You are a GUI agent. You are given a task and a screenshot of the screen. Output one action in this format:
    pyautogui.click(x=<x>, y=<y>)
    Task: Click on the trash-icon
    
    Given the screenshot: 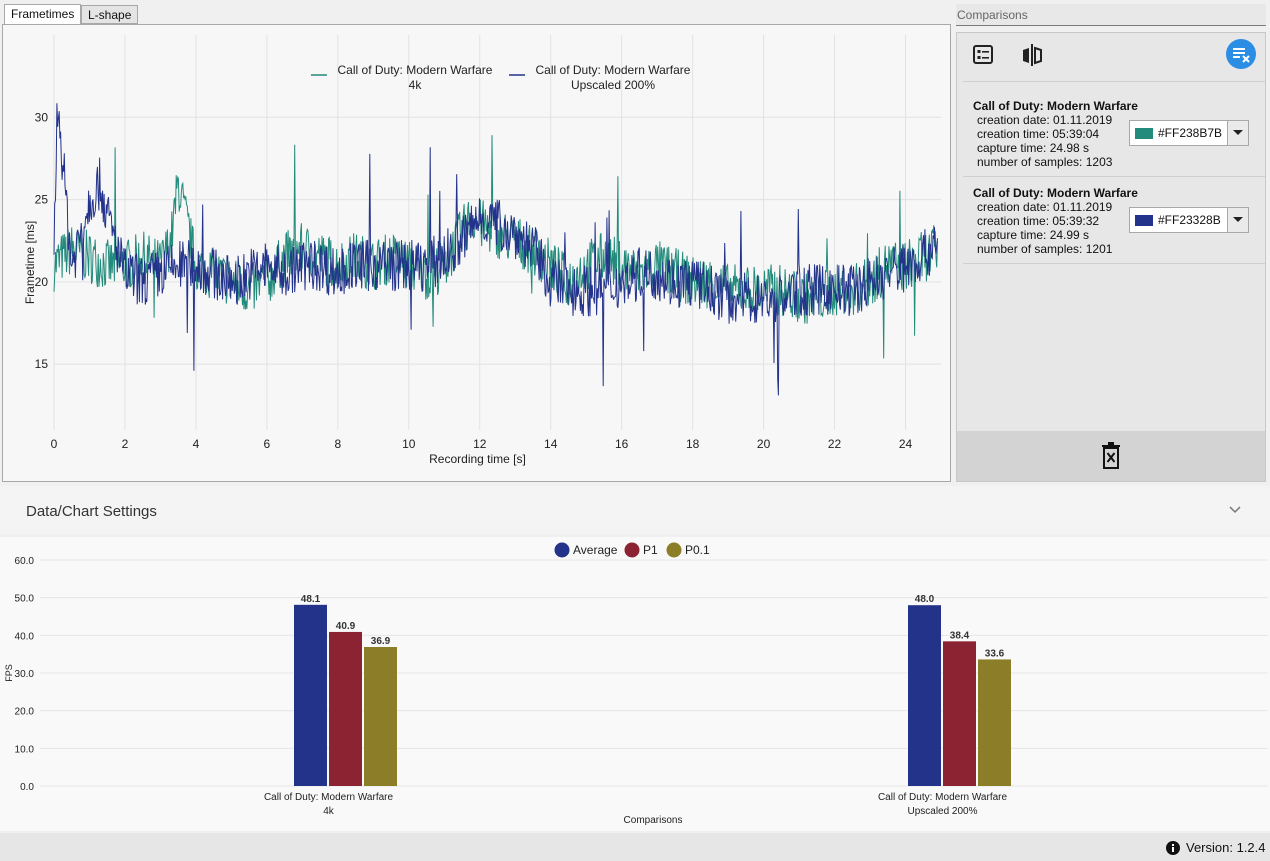 What is the action you would take?
    pyautogui.click(x=1111, y=456)
    